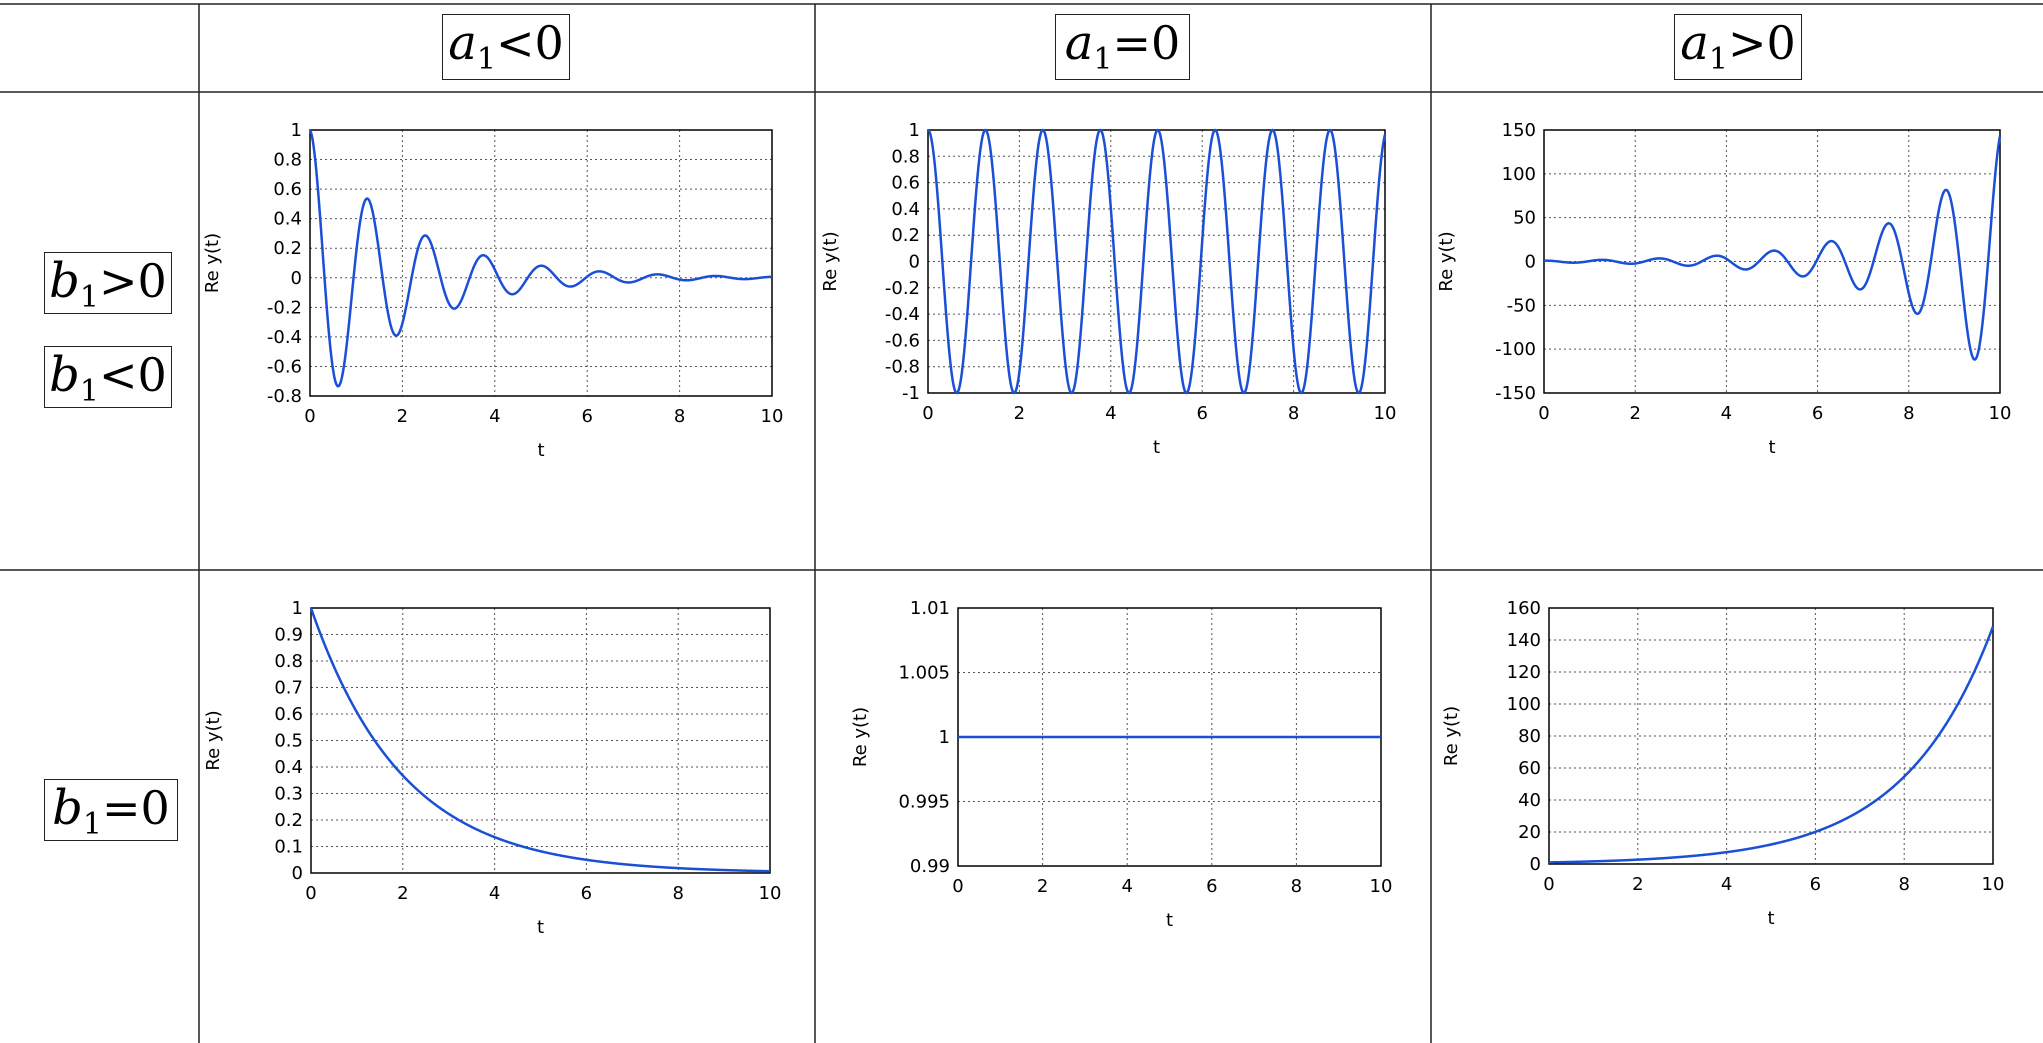 The image size is (2043, 1043). I want to click on y-tick-label: -0.4, so click(902, 314).